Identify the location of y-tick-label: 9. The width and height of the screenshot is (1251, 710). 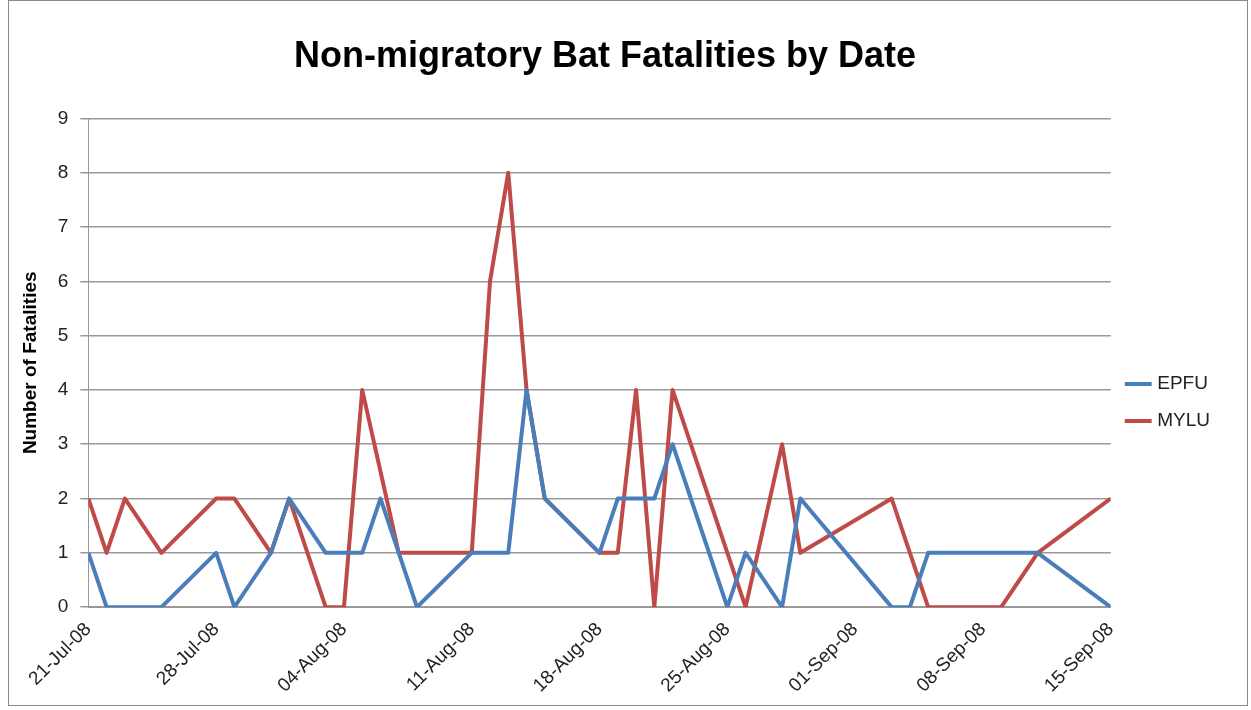
(63, 117).